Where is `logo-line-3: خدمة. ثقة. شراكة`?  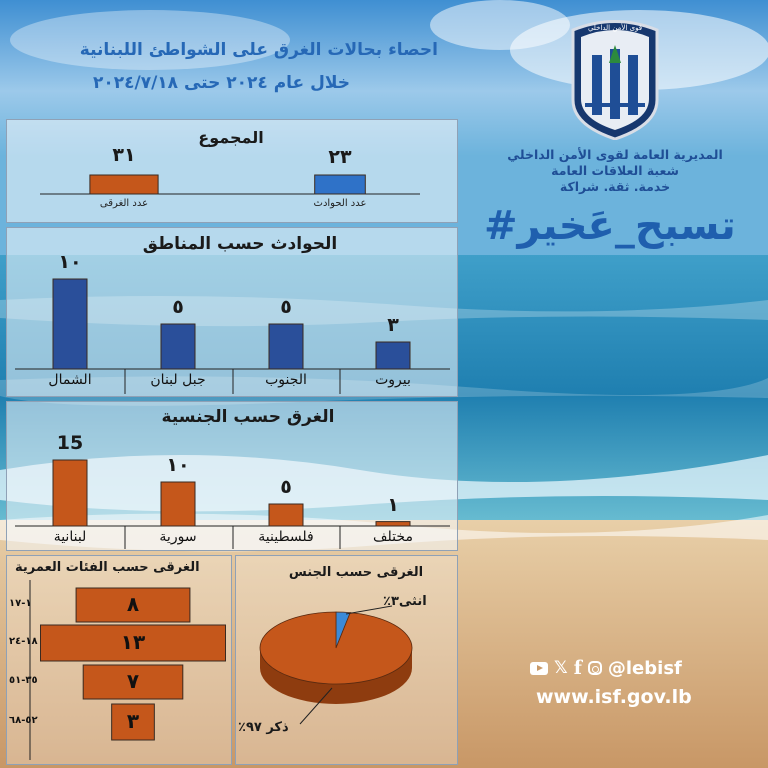 logo-line-3: خدمة. ثقة. شراكة is located at coordinates (615, 186).